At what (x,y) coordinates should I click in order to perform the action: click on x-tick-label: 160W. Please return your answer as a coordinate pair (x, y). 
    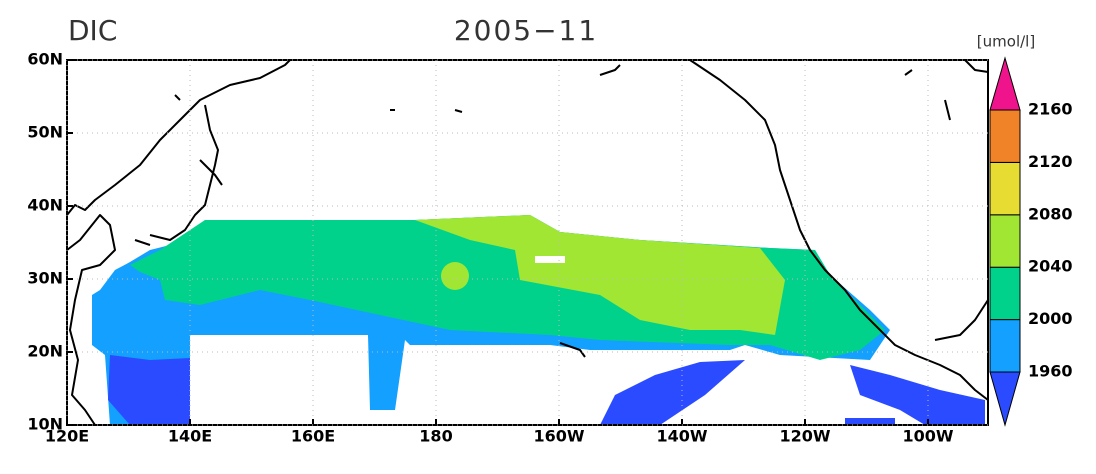
    Looking at the image, I should click on (558, 436).